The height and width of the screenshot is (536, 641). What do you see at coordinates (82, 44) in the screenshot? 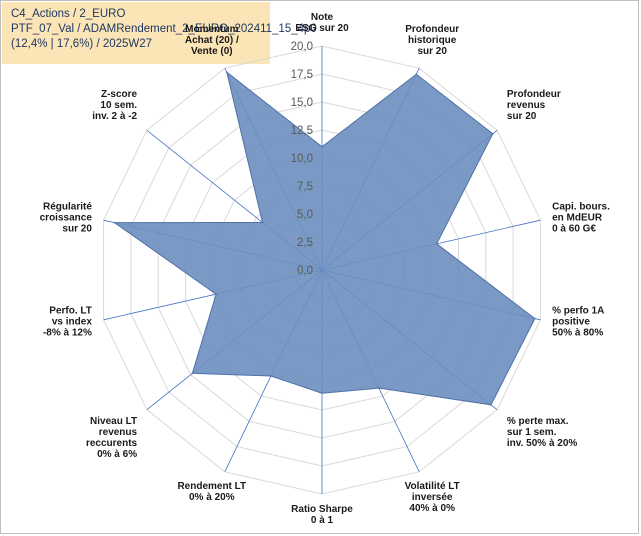
I see `header-line-3: (12,4% | 17,6%) / 2025W27` at bounding box center [82, 44].